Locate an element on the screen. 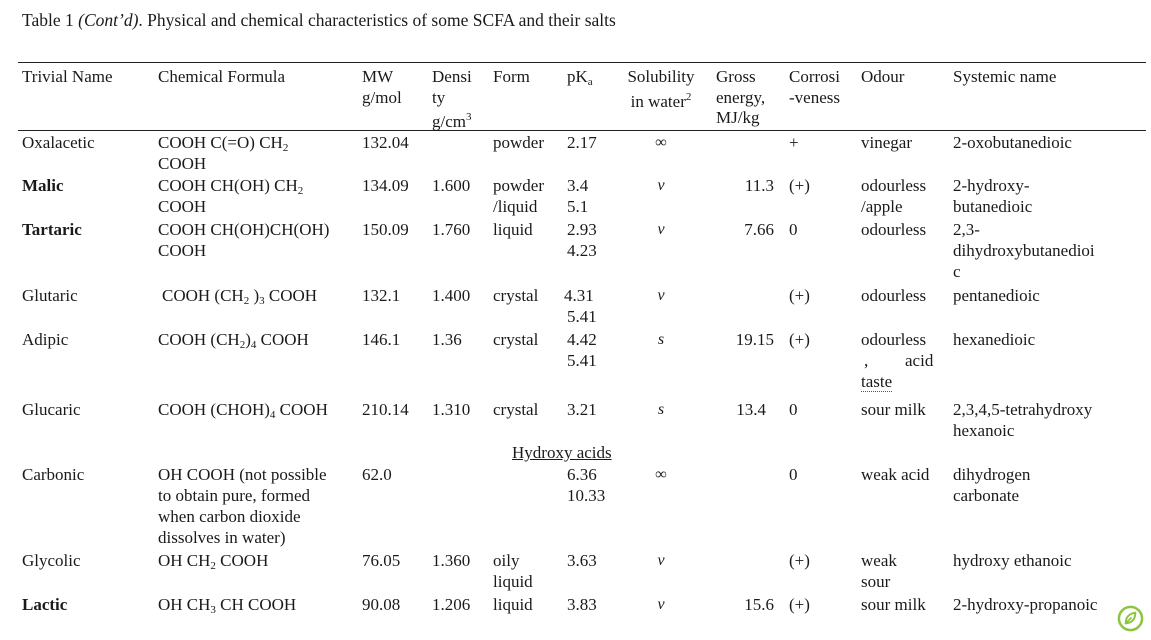  row-systemic: hexanedioic is located at coordinates (994, 339).